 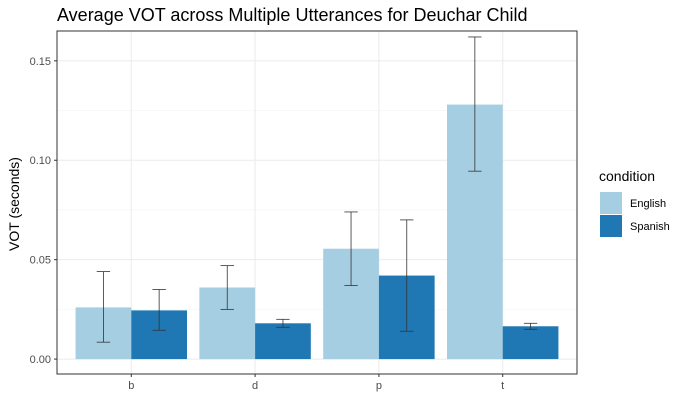 What do you see at coordinates (627, 176) in the screenshot?
I see `legend-title: condition` at bounding box center [627, 176].